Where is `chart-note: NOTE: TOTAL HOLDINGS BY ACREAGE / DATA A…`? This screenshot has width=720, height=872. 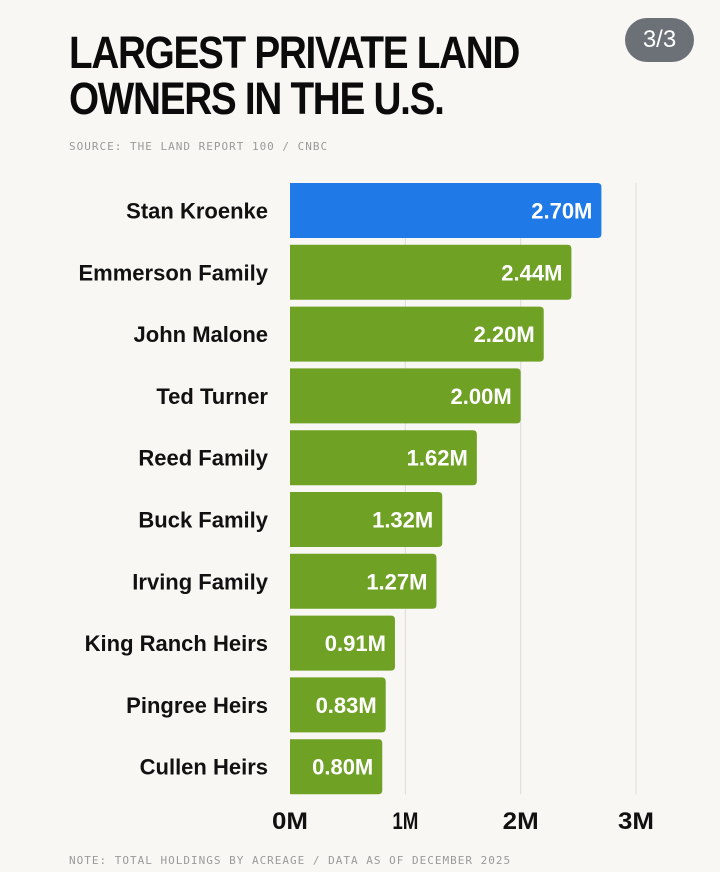 chart-note: NOTE: TOTAL HOLDINGS BY ACREAGE / DATA A… is located at coordinates (290, 860).